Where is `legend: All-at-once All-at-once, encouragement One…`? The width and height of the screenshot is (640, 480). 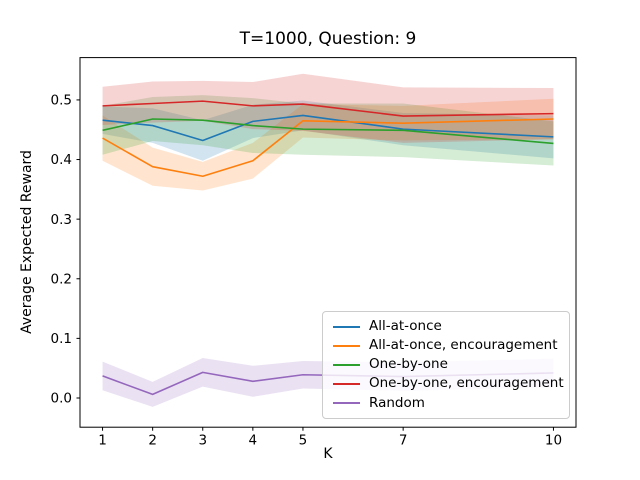 legend: All-at-once All-at-once, encouragement One… is located at coordinates (446, 365).